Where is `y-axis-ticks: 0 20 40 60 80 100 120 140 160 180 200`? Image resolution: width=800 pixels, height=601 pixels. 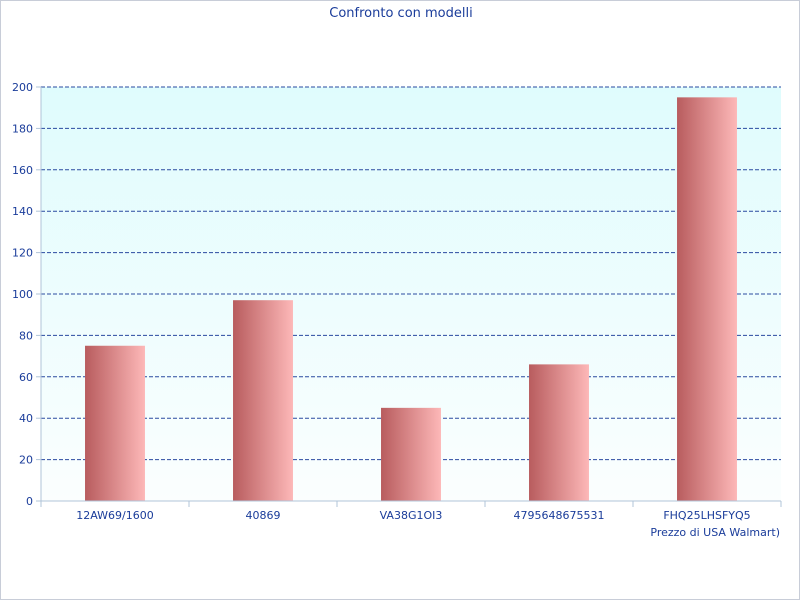
y-axis-ticks: 0 20 40 60 80 100 120 140 160 180 200 is located at coordinates (26, 294).